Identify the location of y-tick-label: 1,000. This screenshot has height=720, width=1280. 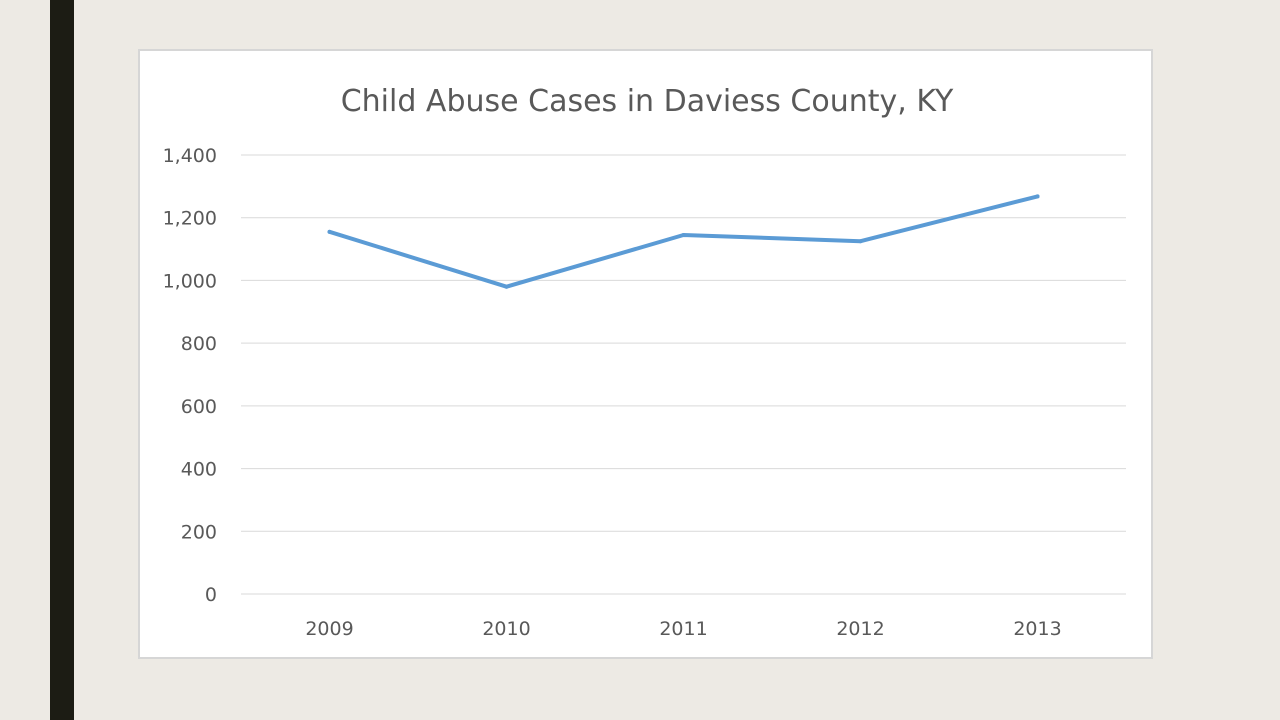
(190, 281).